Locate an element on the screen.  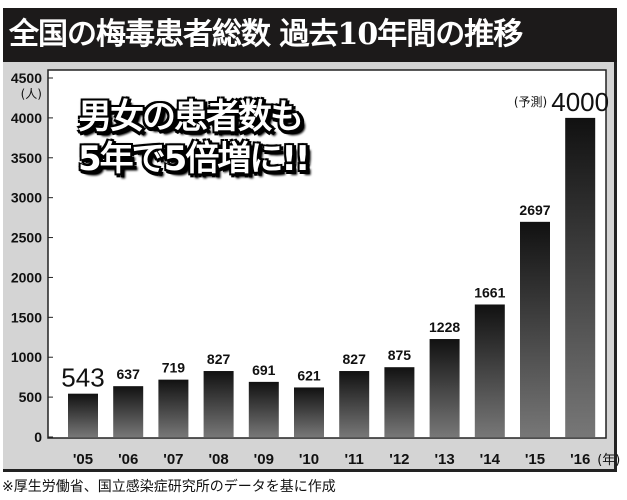
data-label: 4000 is located at coordinates (580, 102).